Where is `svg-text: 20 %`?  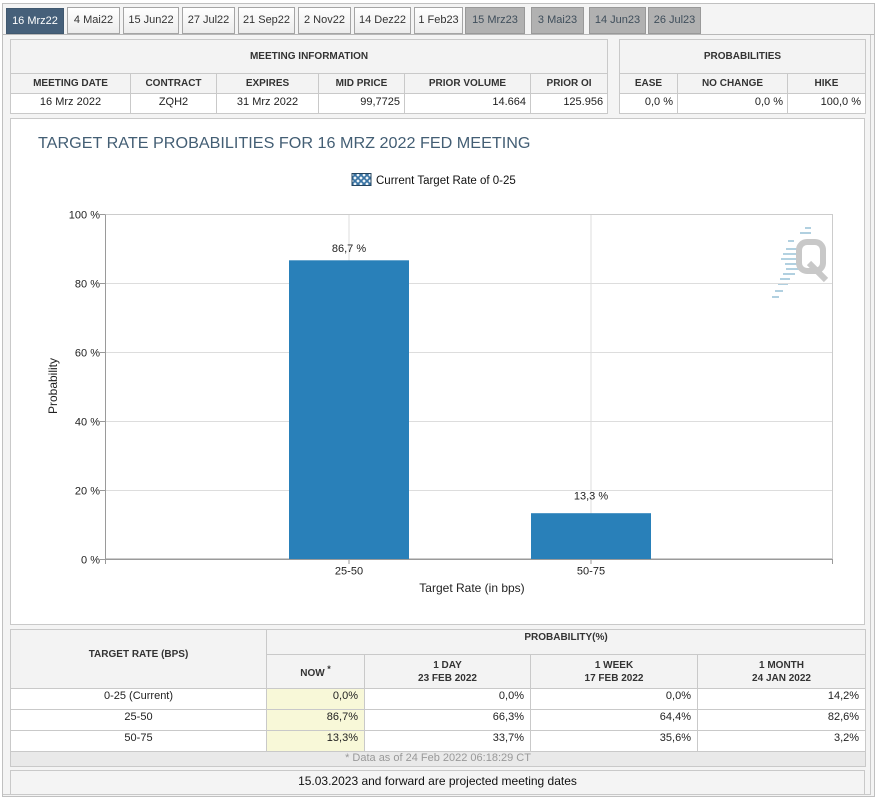
svg-text: 20 % is located at coordinates (87, 492).